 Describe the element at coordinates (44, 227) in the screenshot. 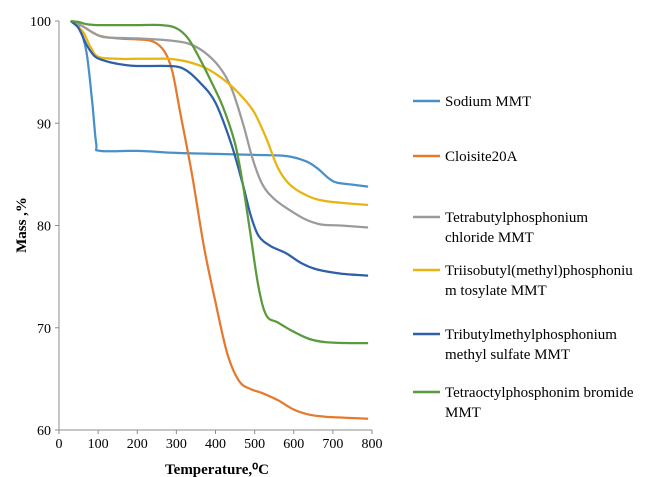

I see `y-tick-label: 80` at that location.